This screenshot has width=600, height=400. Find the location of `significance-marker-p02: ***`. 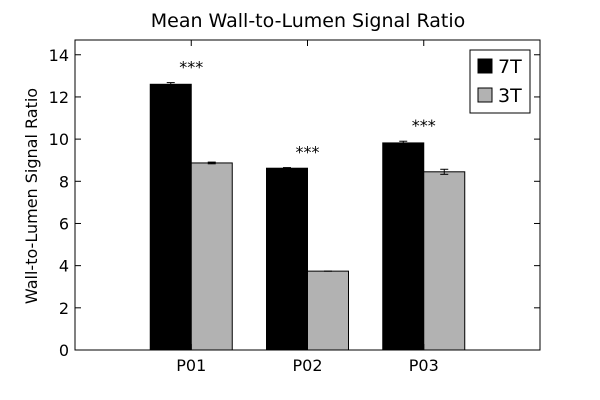

significance-marker-p02: *** is located at coordinates (308, 152).